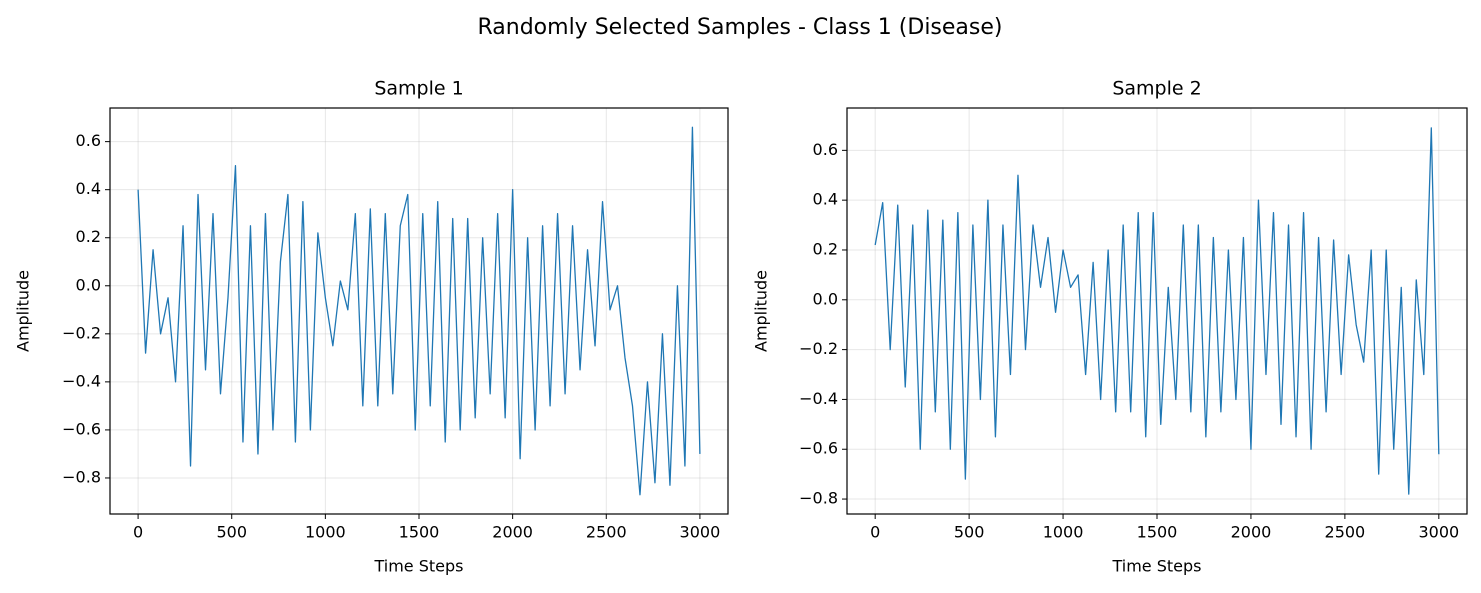  What do you see at coordinates (418, 89) in the screenshot?
I see `subplot-title: Sample 1` at bounding box center [418, 89].